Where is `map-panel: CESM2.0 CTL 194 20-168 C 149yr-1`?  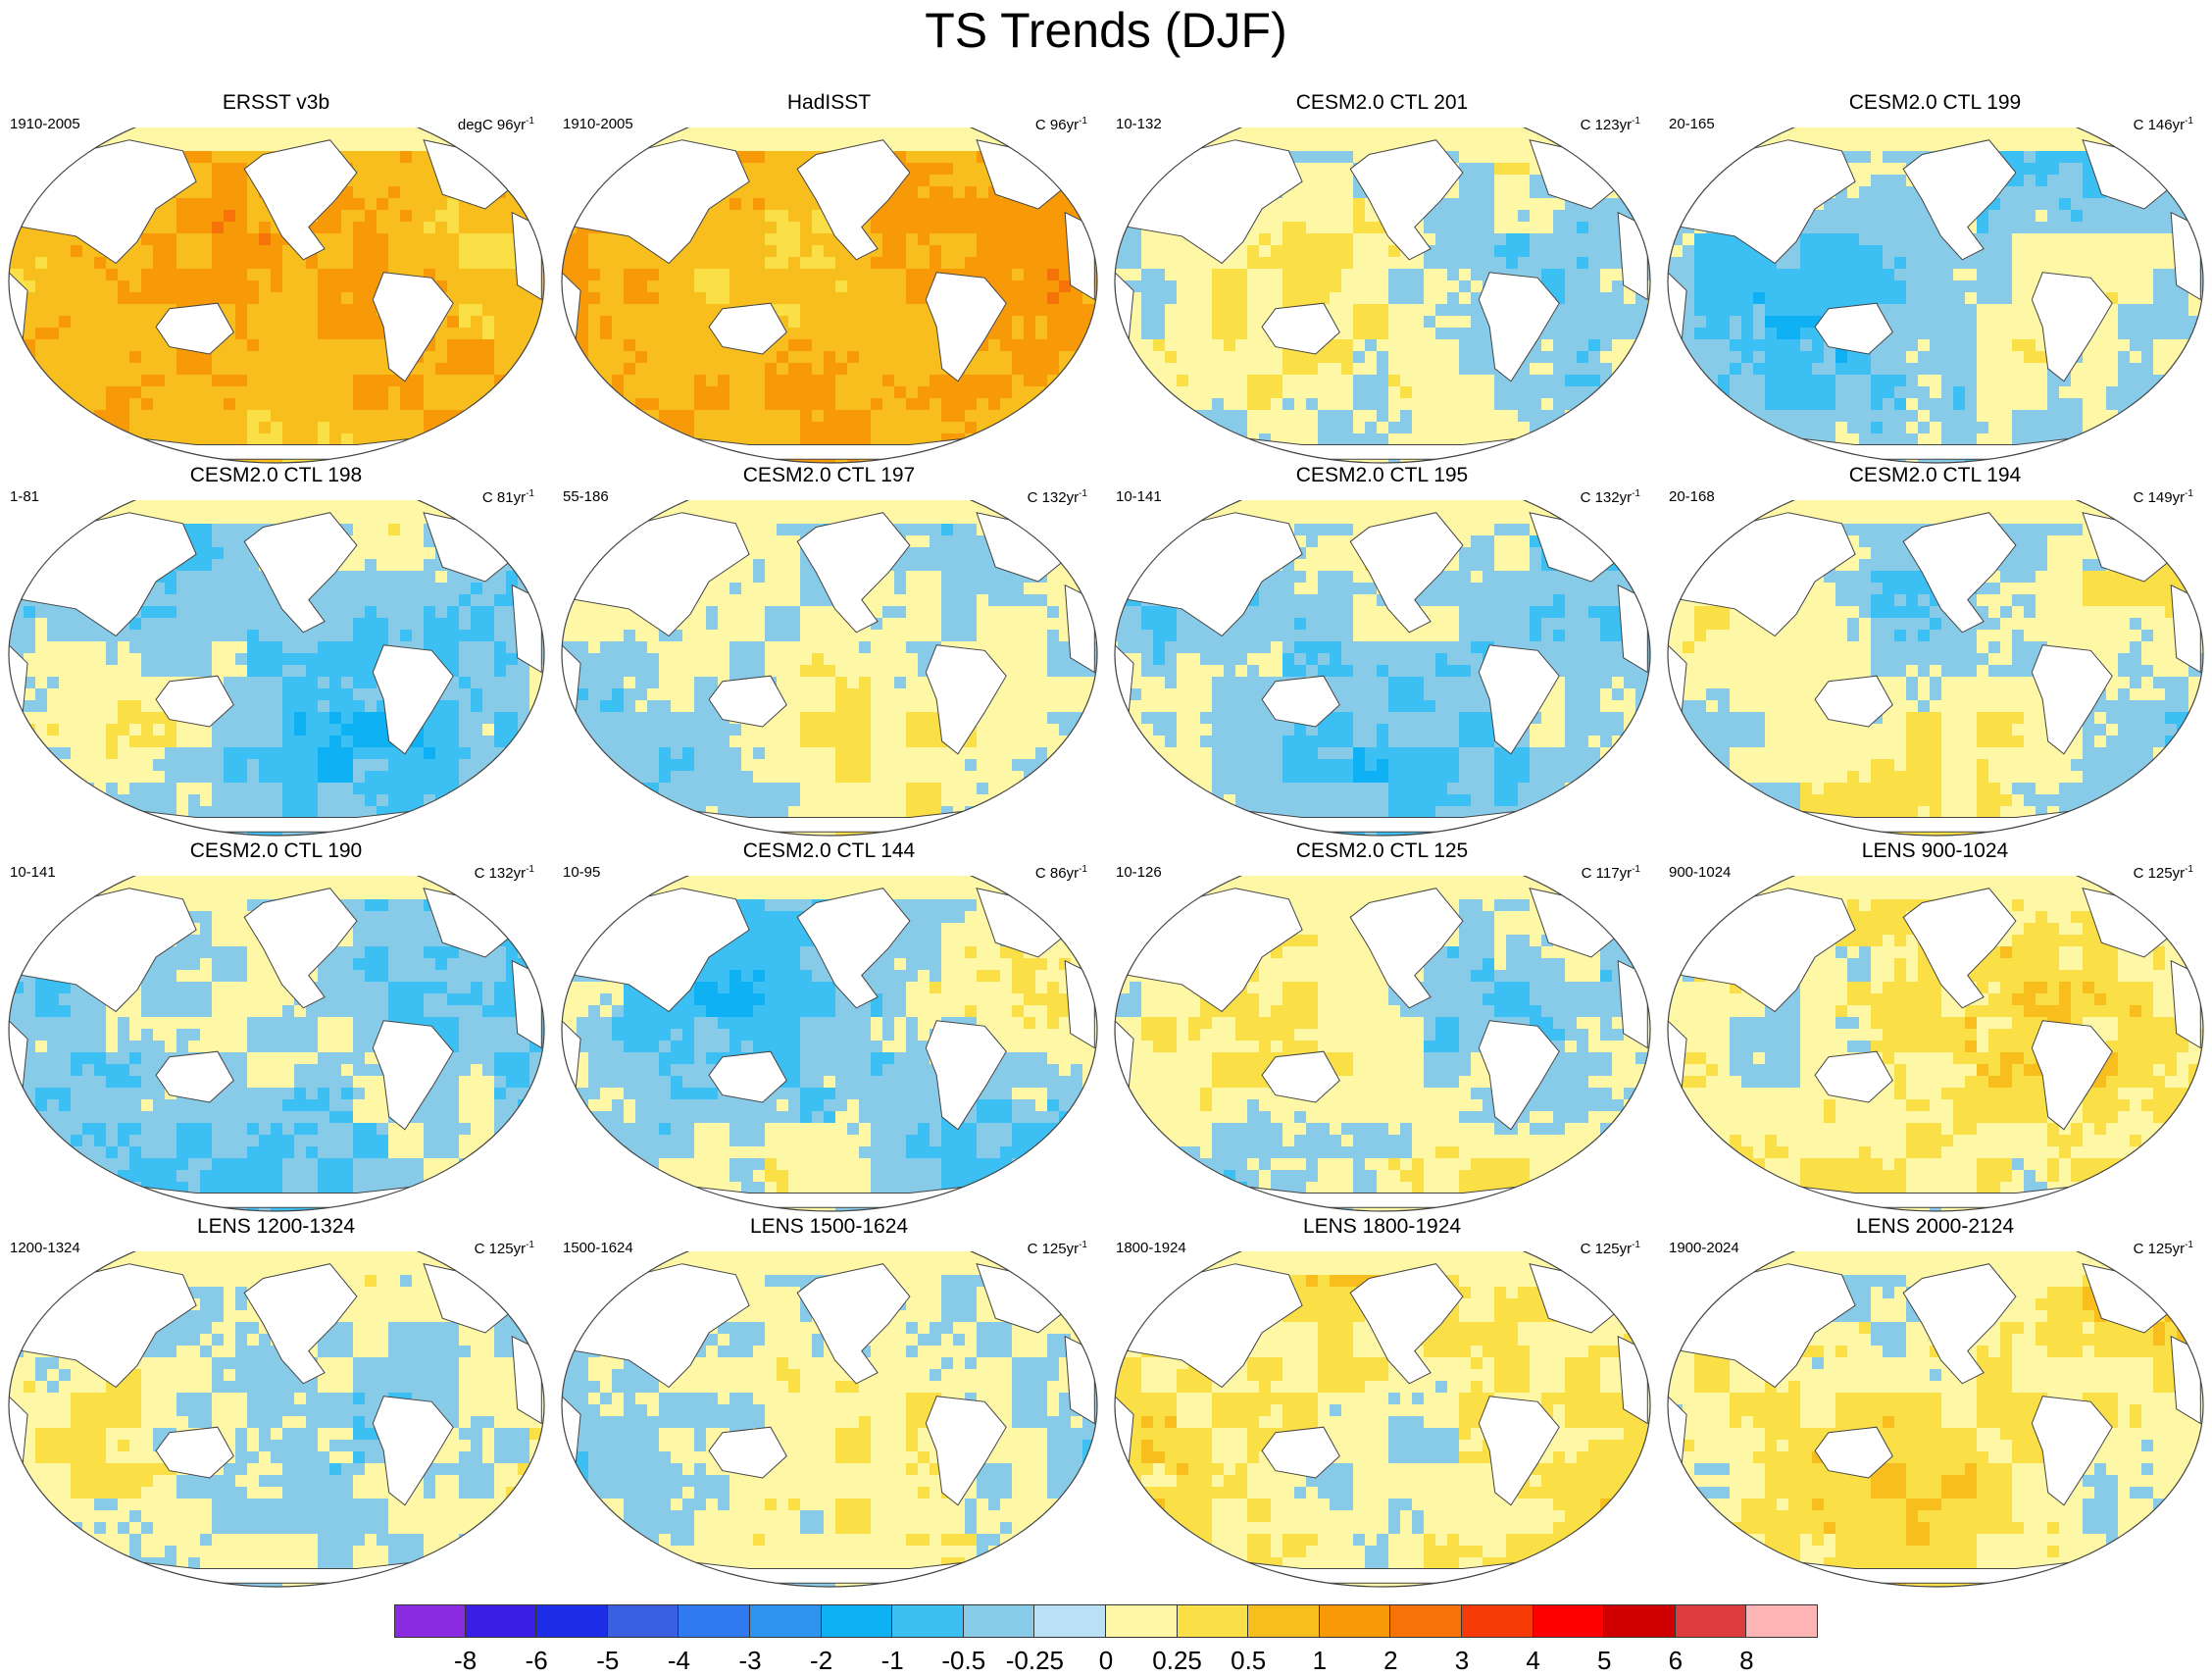 map-panel: CESM2.0 CTL 194 20-168 C 149yr-1 is located at coordinates (1935, 669).